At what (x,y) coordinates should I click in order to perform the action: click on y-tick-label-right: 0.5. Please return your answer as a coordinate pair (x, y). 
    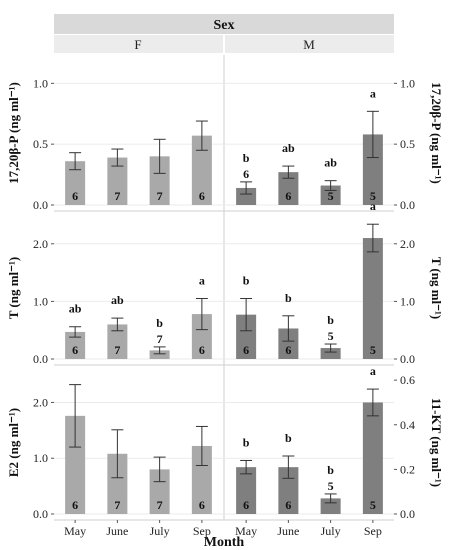
    Looking at the image, I should click on (407, 144).